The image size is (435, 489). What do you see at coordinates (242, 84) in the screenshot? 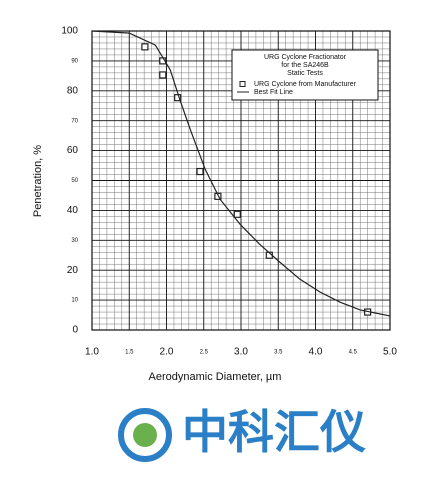
I see `legend-marker` at bounding box center [242, 84].